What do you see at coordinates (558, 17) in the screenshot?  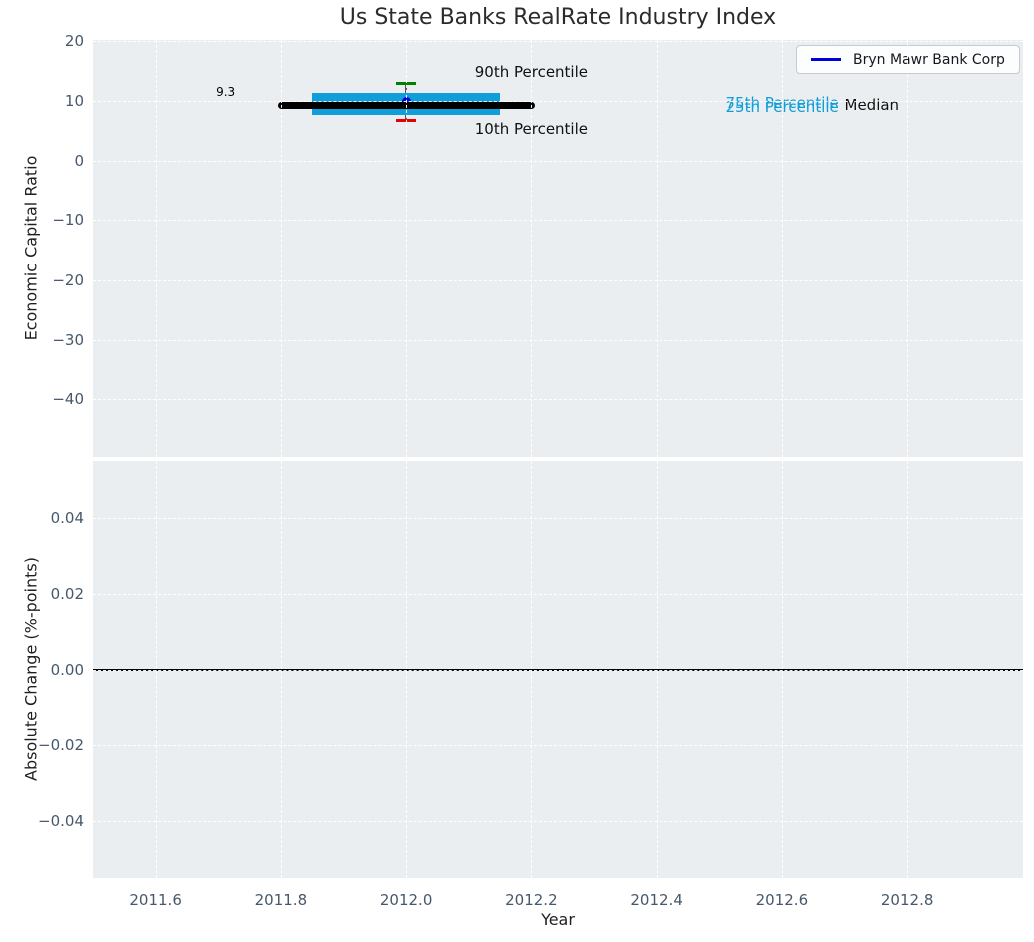 I see `chart-title: Us State Banks RealRate Industry Index` at bounding box center [558, 17].